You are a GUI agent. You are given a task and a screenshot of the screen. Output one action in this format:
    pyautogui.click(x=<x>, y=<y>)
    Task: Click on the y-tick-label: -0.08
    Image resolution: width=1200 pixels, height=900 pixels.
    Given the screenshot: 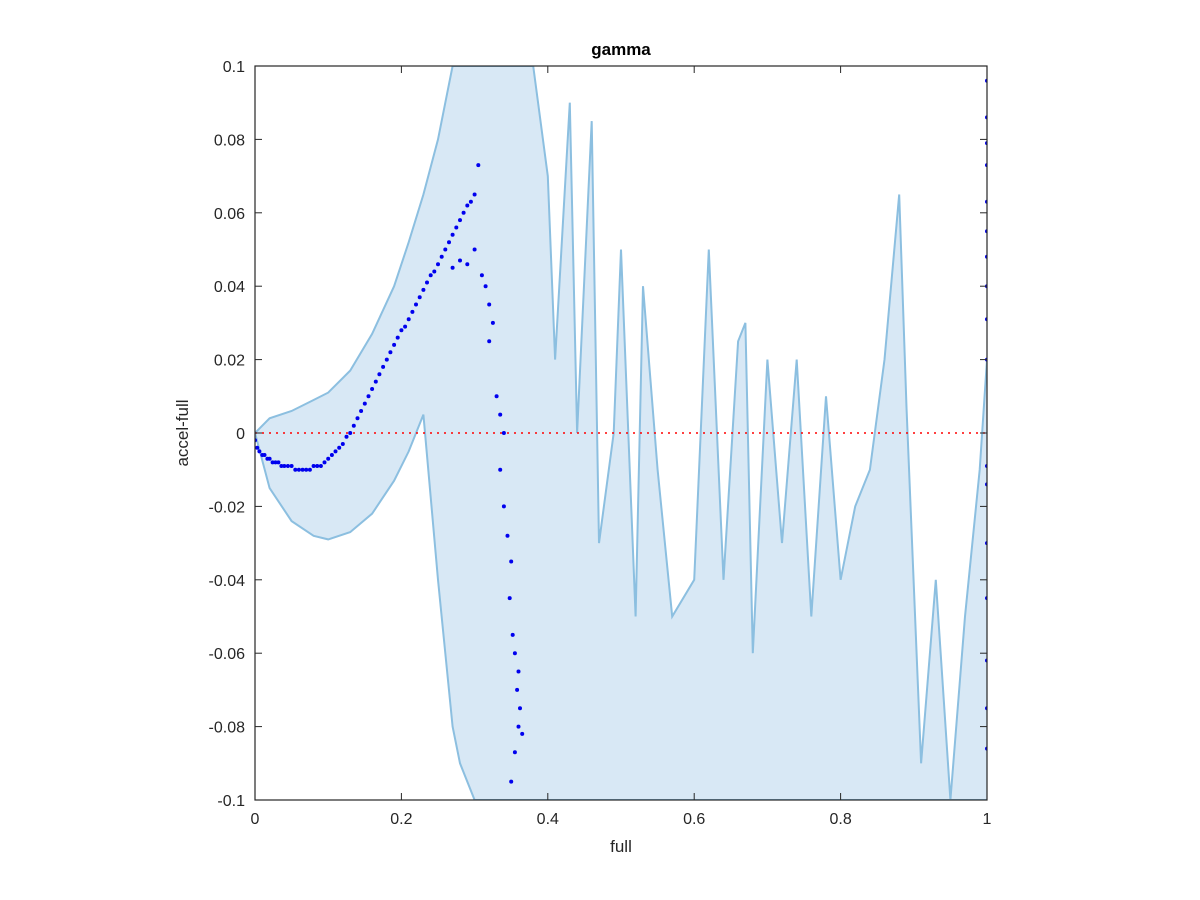 What is the action you would take?
    pyautogui.click(x=227, y=728)
    